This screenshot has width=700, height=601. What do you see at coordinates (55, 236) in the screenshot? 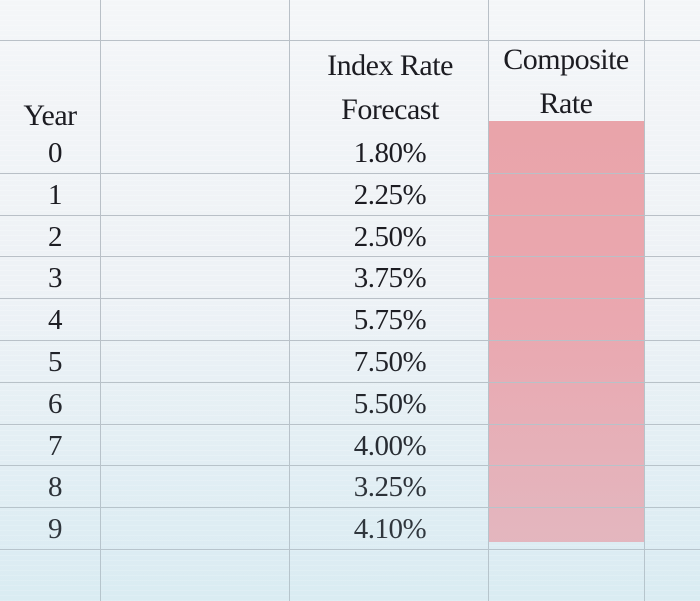
I see `cell-year: 2` at bounding box center [55, 236].